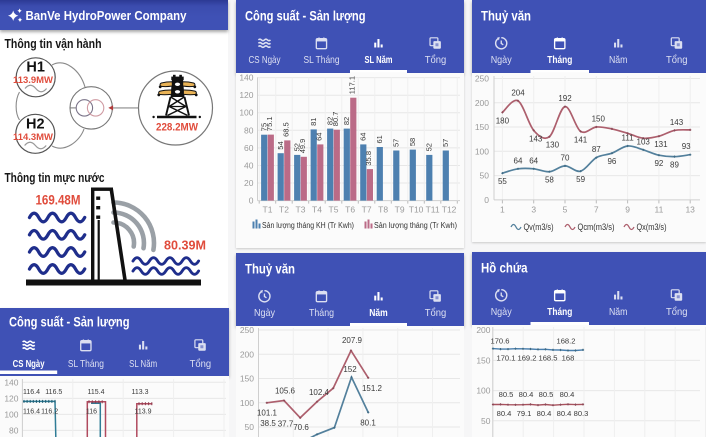  Describe the element at coordinates (412, 142) in the screenshot. I see `svg-text: 58` at that location.